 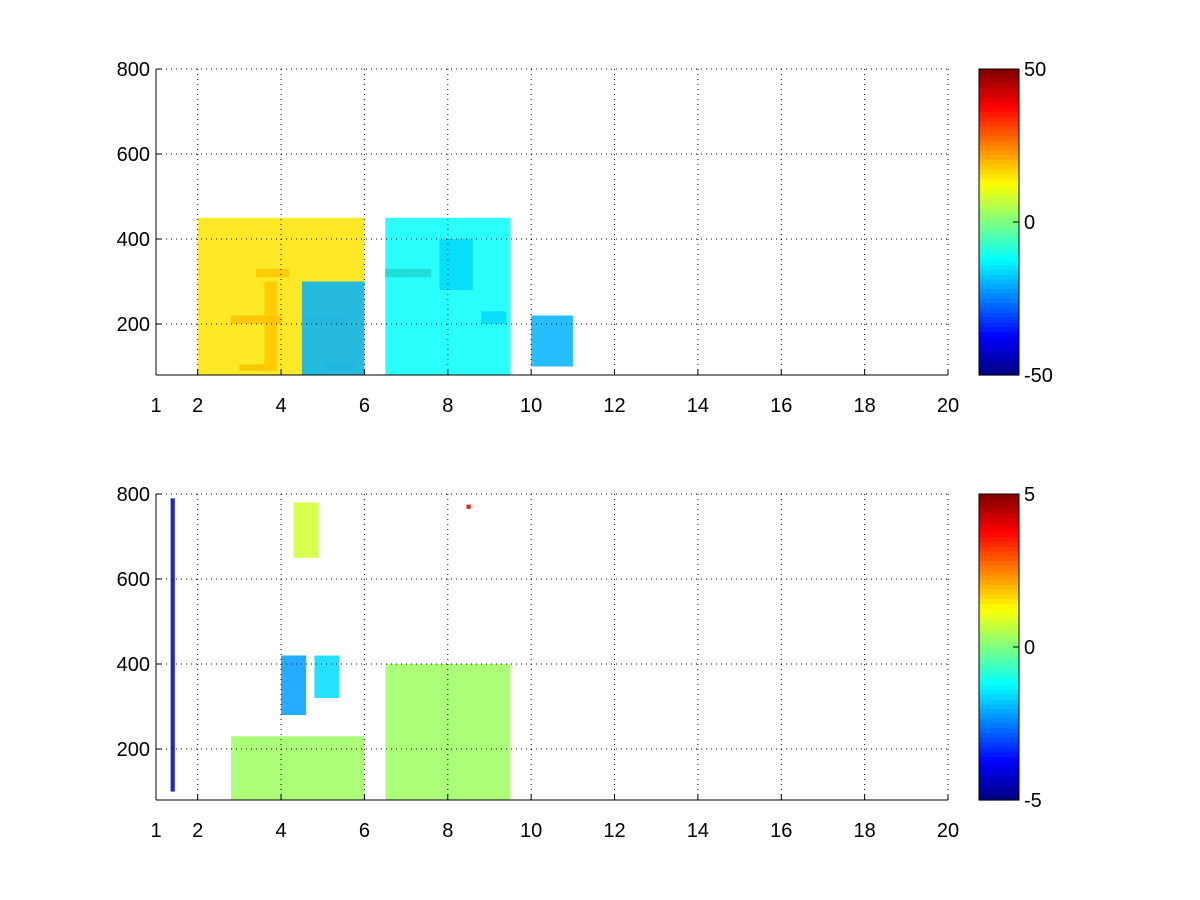 I want to click on colorbar-tick-label: 50, so click(x=1035, y=70).